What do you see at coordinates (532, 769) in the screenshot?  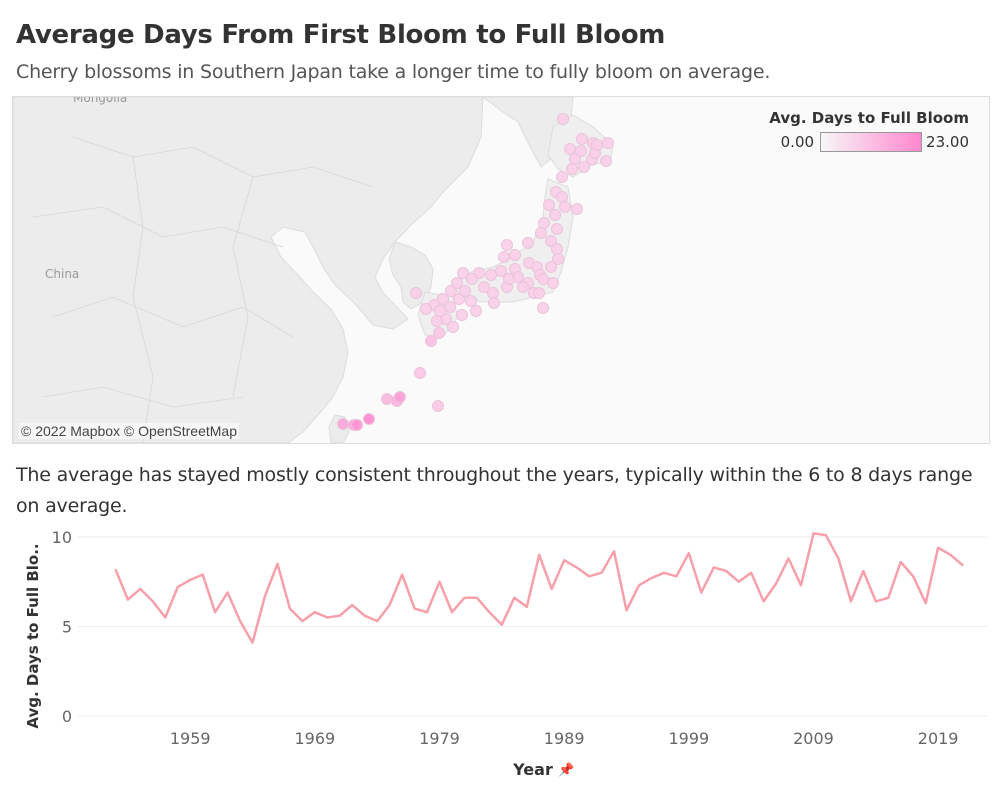 I see `x-axis-label: Year` at bounding box center [532, 769].